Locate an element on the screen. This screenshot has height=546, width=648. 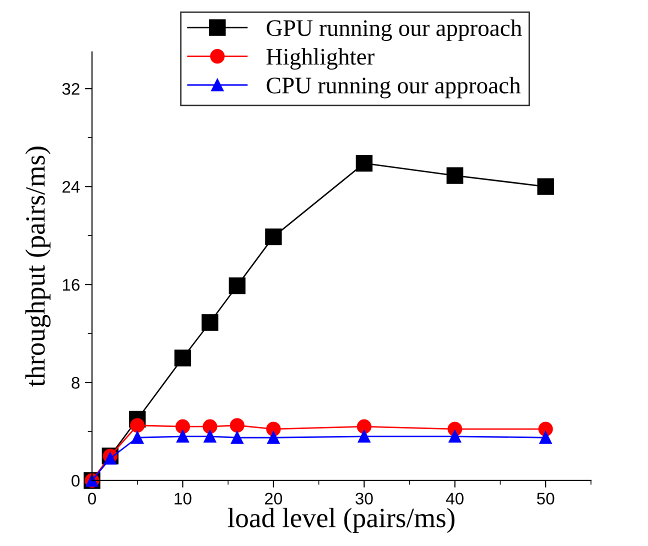
y-tick-label: 32 is located at coordinates (71, 89).